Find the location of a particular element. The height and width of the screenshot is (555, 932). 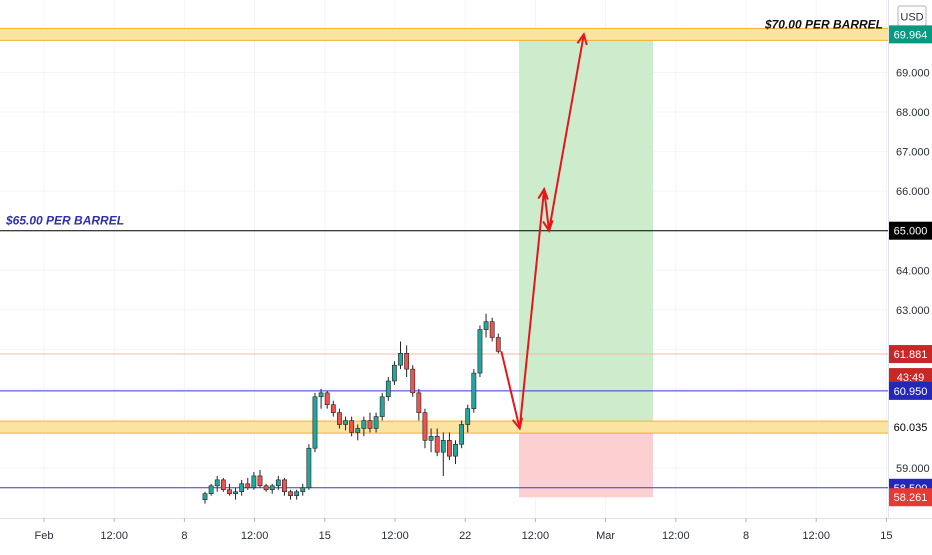

time-tick-label: Mar is located at coordinates (605, 536).